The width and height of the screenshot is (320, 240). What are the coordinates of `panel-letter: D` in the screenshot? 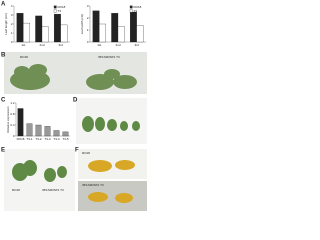 It's located at (75, 101).